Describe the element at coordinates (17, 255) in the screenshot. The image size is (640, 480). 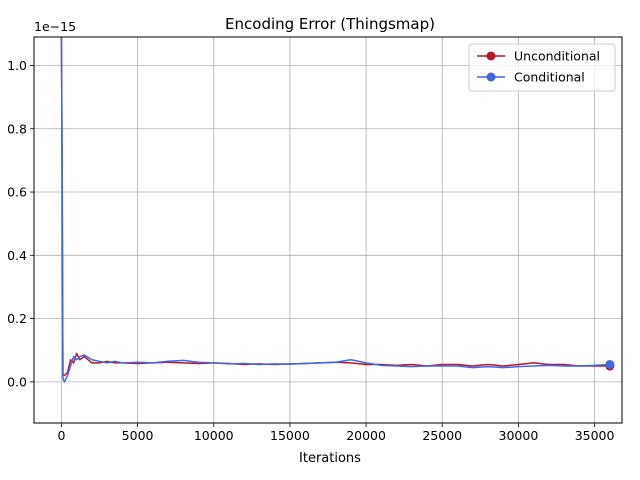
I see `y-tick-label: 0.4` at that location.